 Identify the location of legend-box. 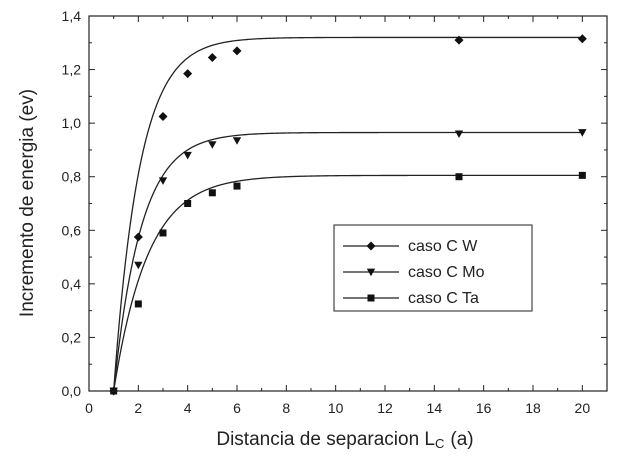
(433, 268).